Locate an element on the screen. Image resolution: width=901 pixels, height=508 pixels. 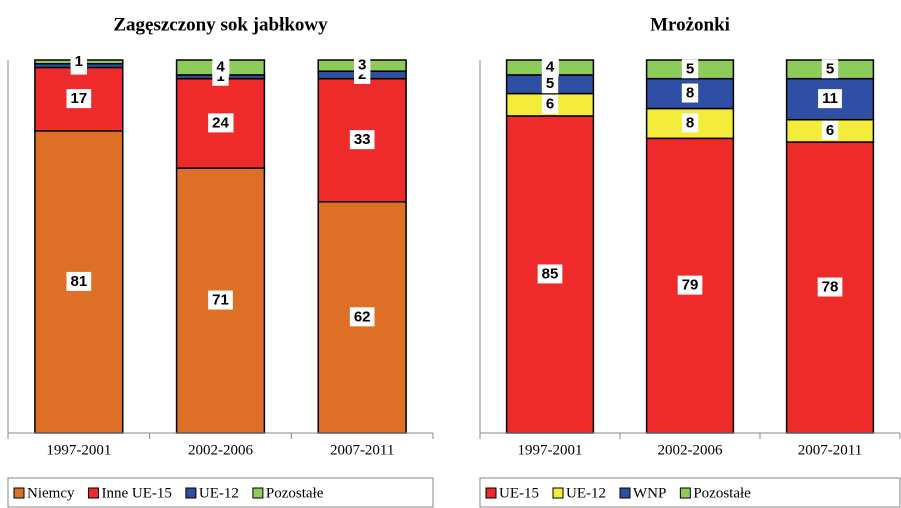
data-label-text: 11 is located at coordinates (830, 98).